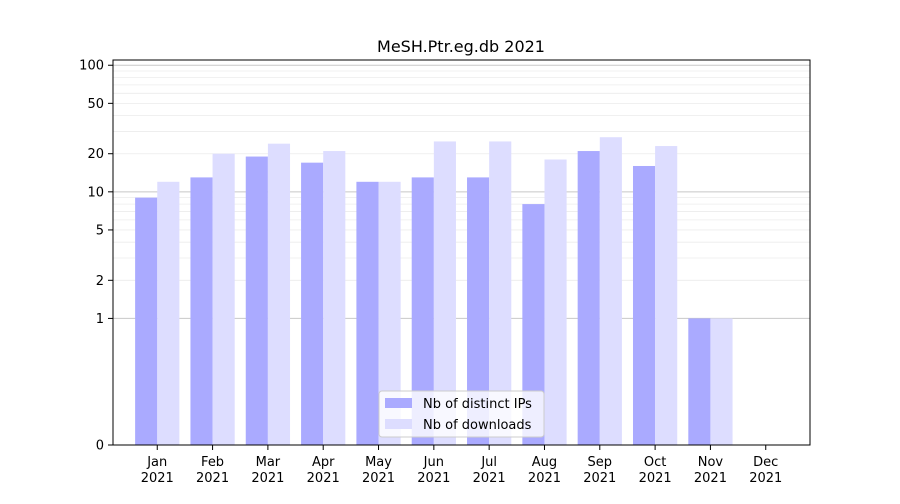  What do you see at coordinates (765, 462) in the screenshot?
I see `x-tick-label-line: Dec` at bounding box center [765, 462].